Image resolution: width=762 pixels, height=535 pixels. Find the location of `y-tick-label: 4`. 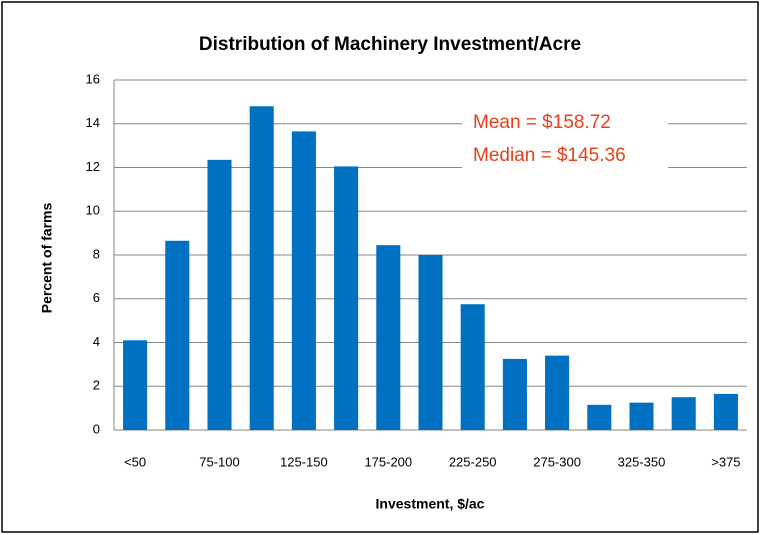

y-tick-label: 4 is located at coordinates (96, 341).